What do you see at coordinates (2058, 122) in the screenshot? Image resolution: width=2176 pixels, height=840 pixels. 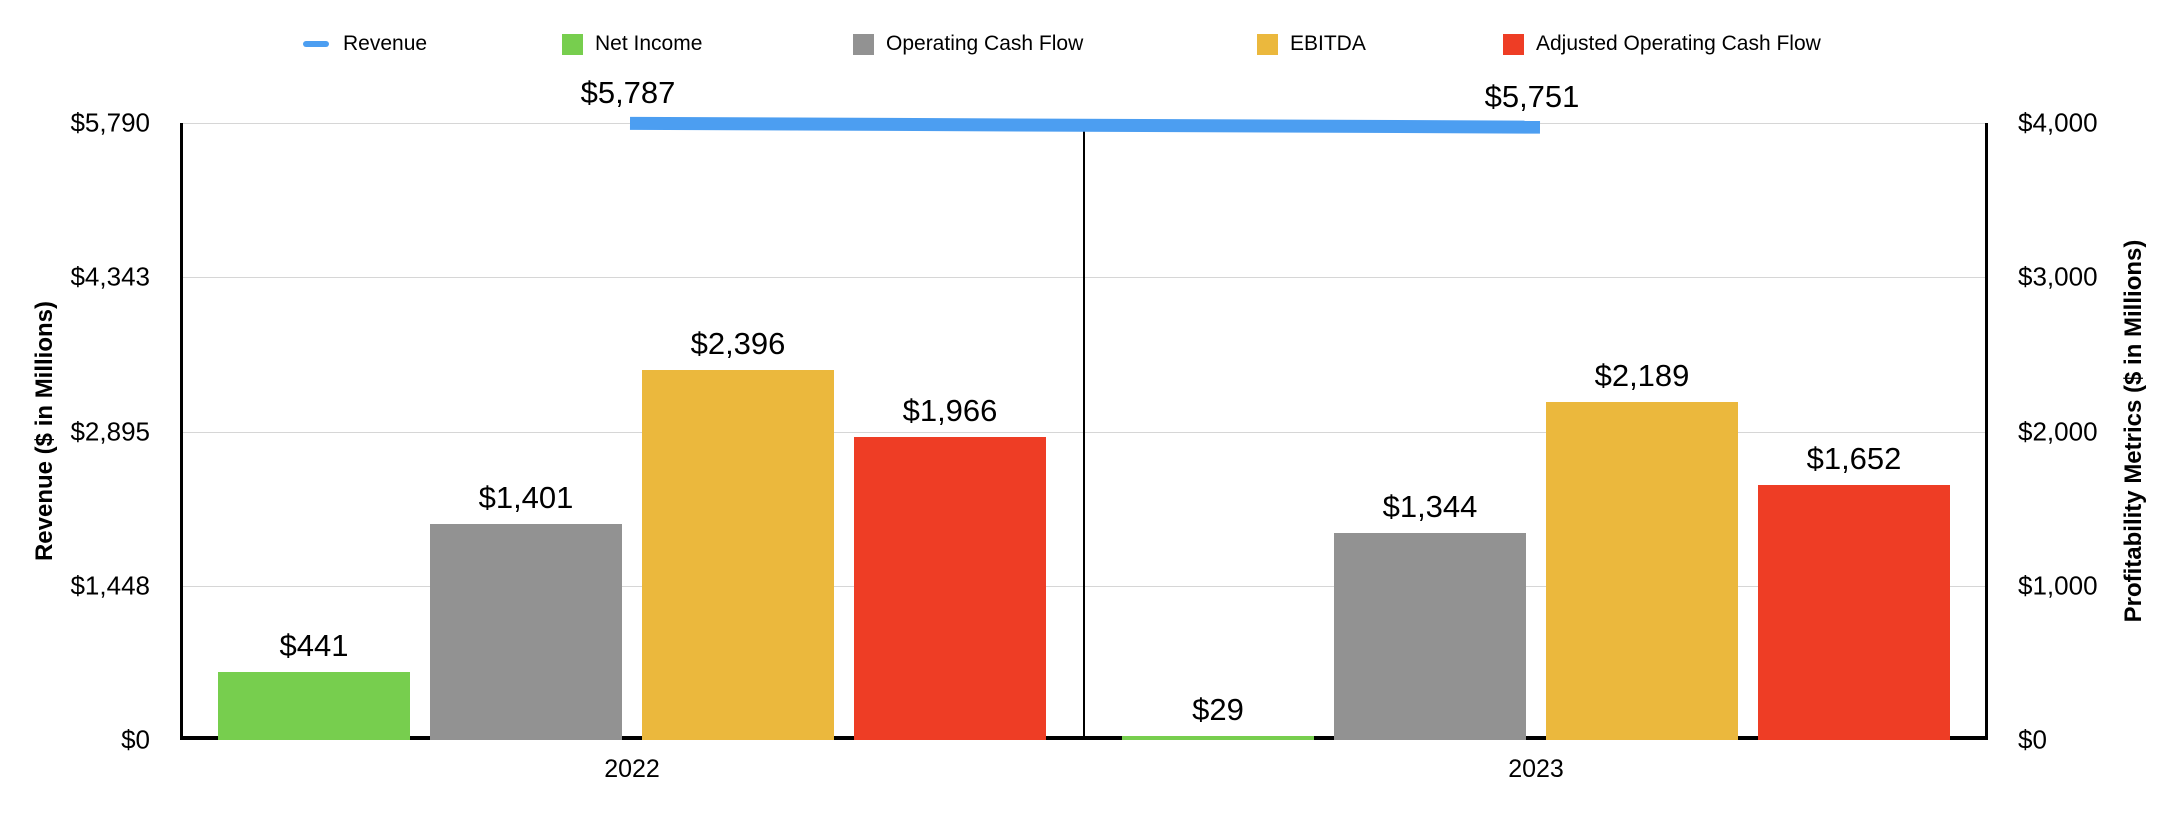 I see `right-axis-tick: $4,000` at bounding box center [2058, 122].